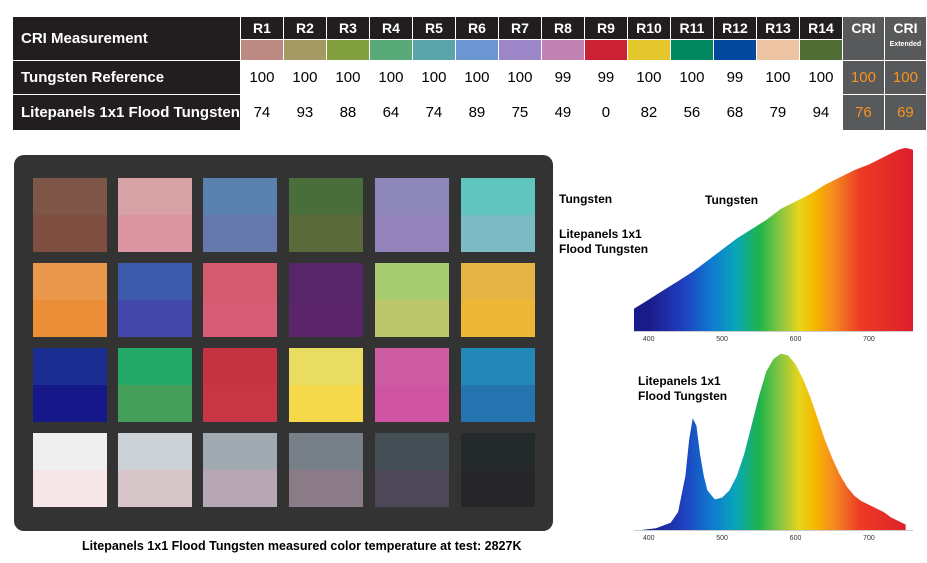 The height and width of the screenshot is (563, 927). I want to click on col-header: R11, so click(691, 28).